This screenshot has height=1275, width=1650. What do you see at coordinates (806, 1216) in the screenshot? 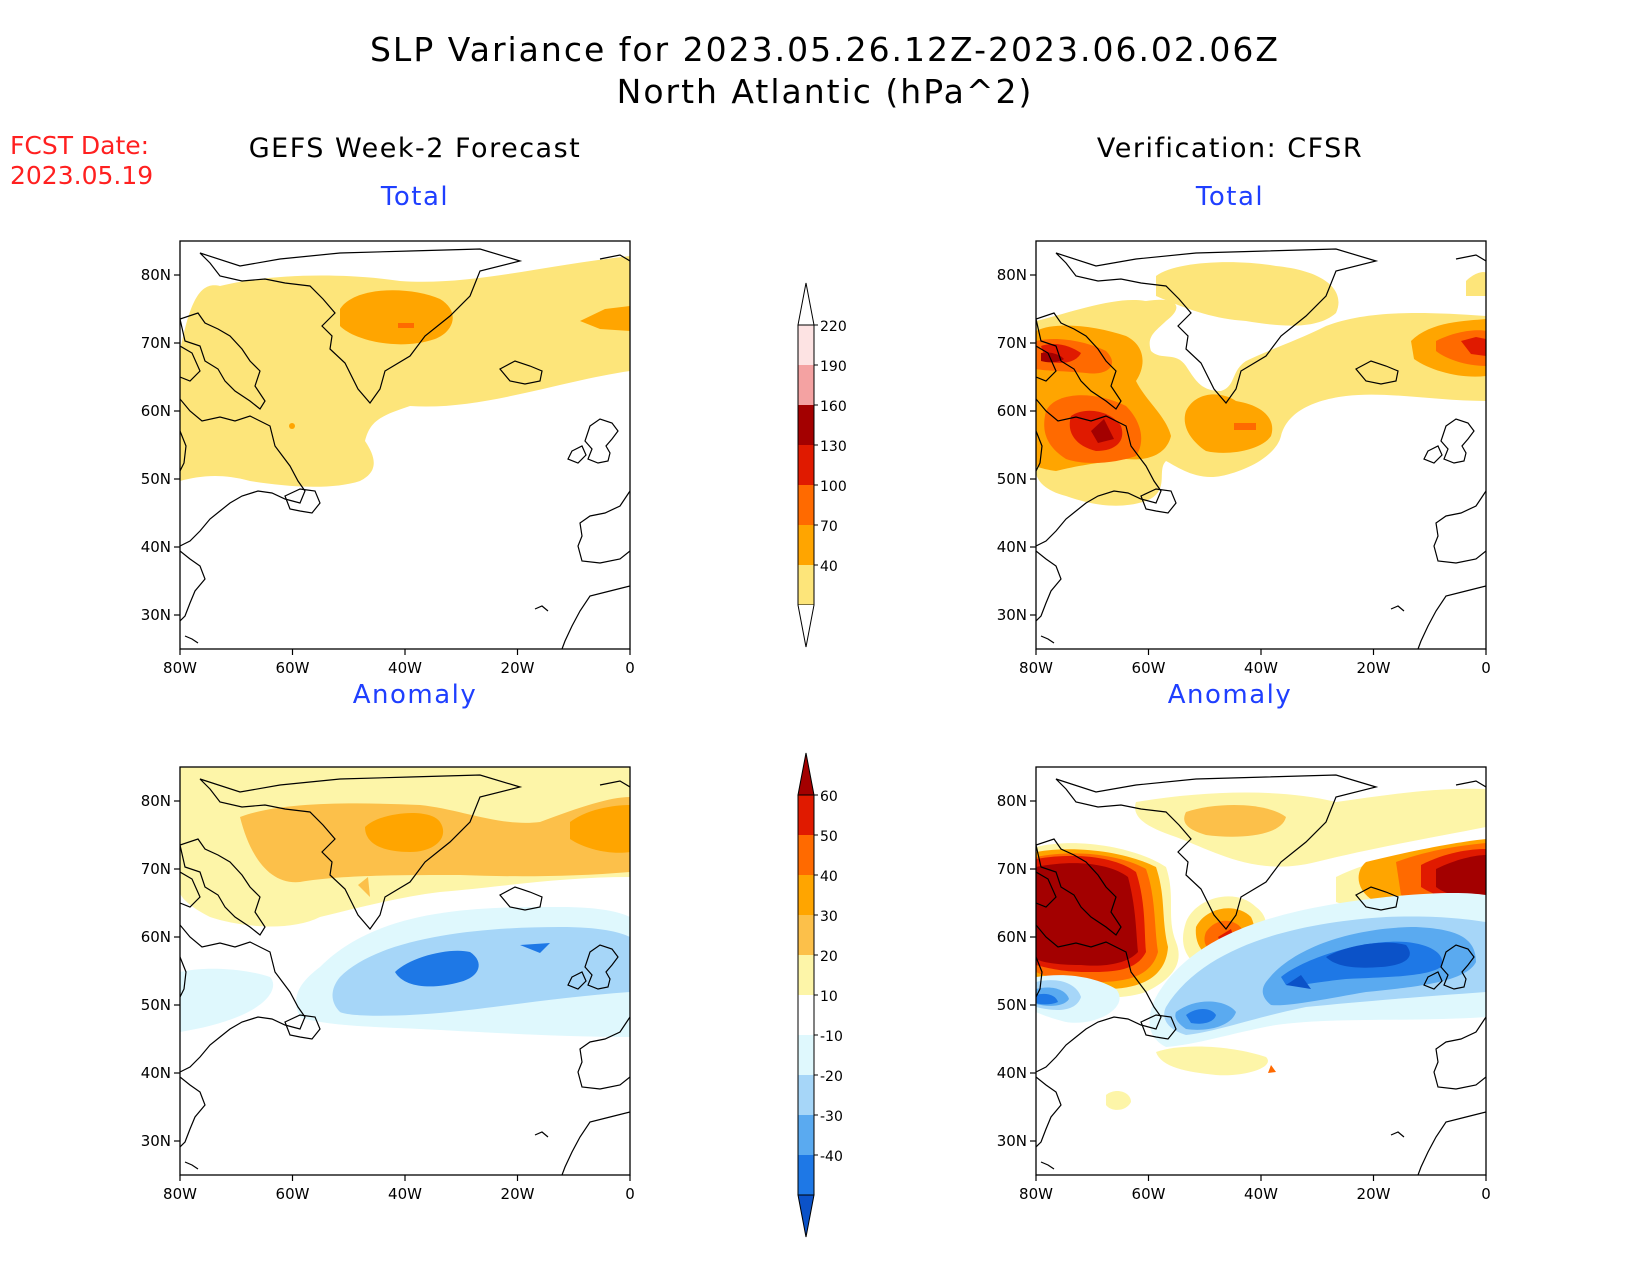
I see `colorbar-anomaly-lower-arrow` at bounding box center [806, 1216].